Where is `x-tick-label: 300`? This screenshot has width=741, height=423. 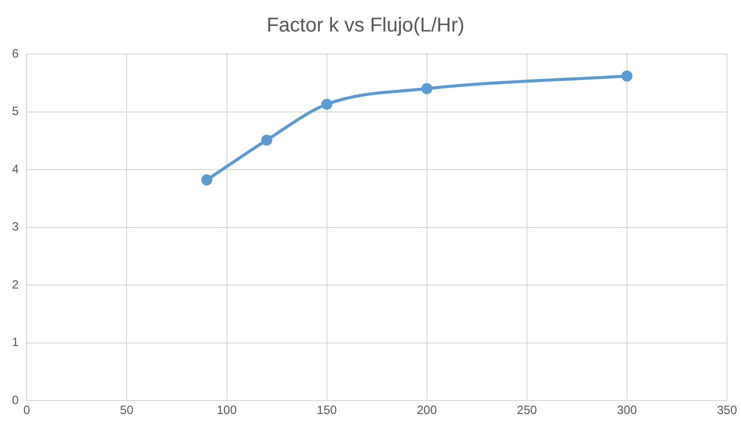
x-tick-label: 300 is located at coordinates (627, 410).